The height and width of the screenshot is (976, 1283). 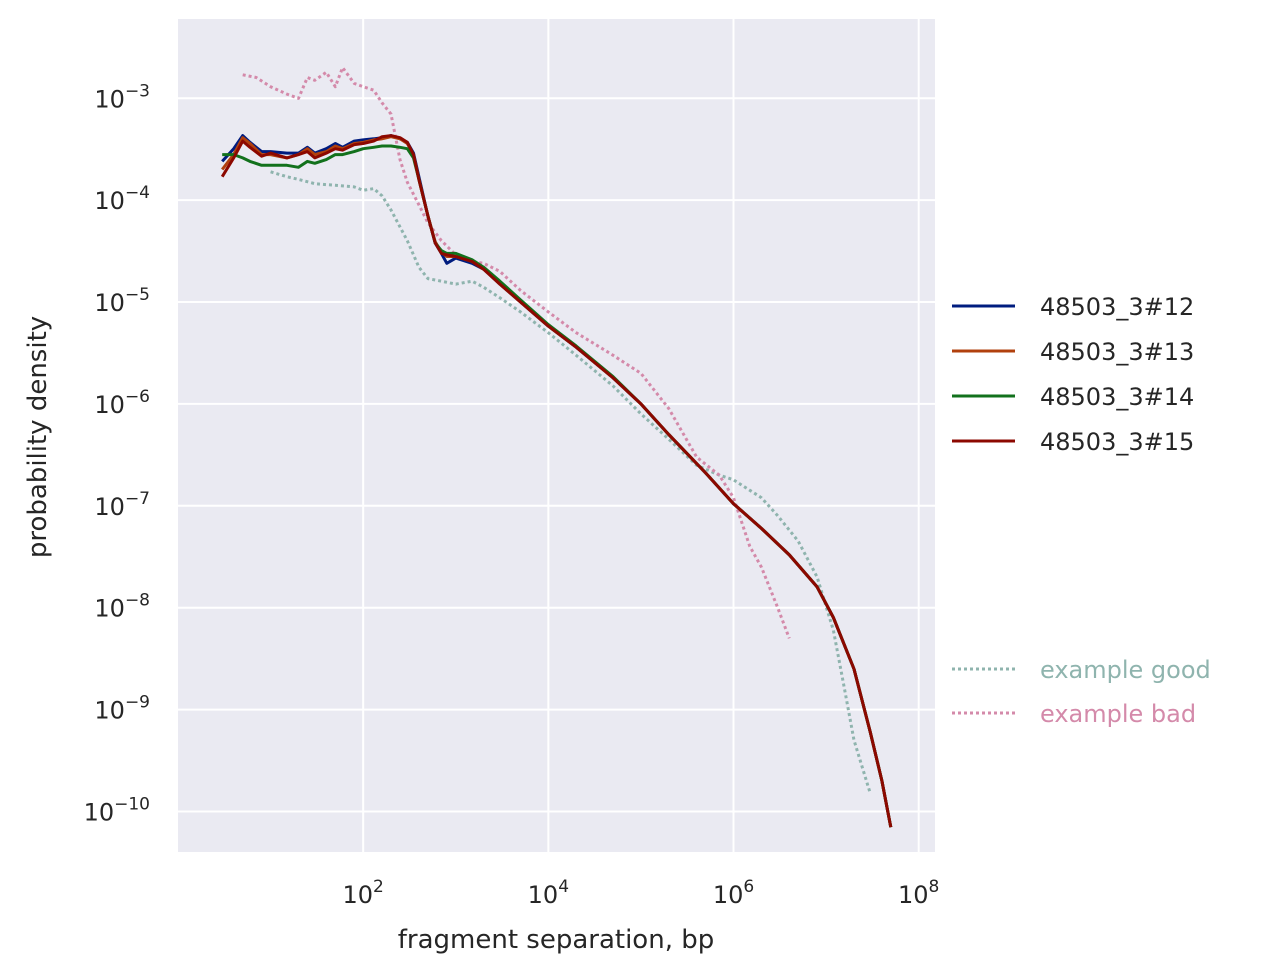 What do you see at coordinates (563, 887) in the screenshot?
I see `x-tick-exponent: 4` at bounding box center [563, 887].